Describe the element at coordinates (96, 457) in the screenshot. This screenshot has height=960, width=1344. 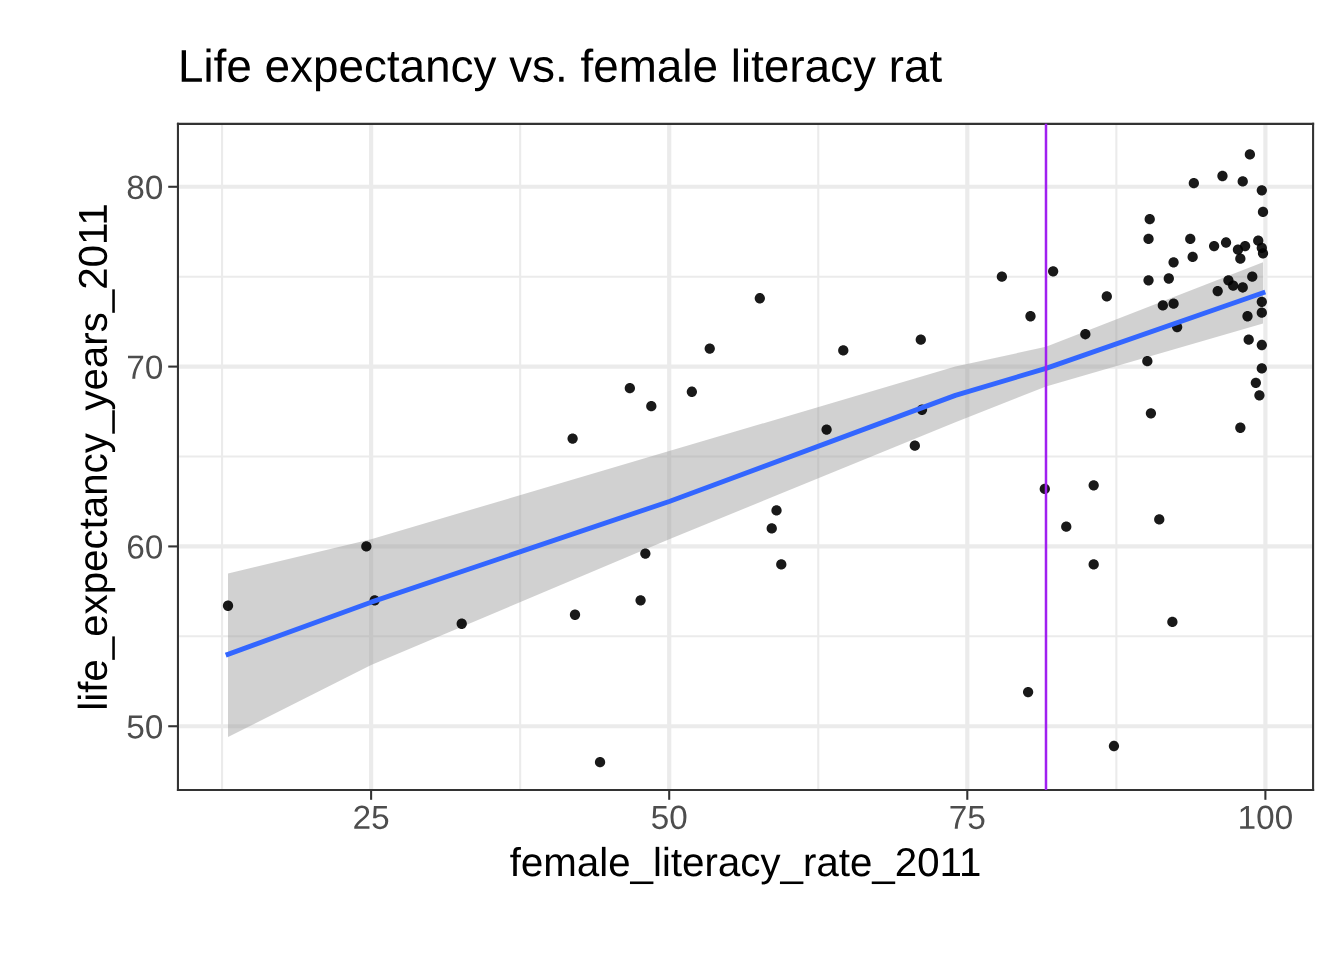
I see `y-axis-title: life_expectancy_years_2011` at that location.